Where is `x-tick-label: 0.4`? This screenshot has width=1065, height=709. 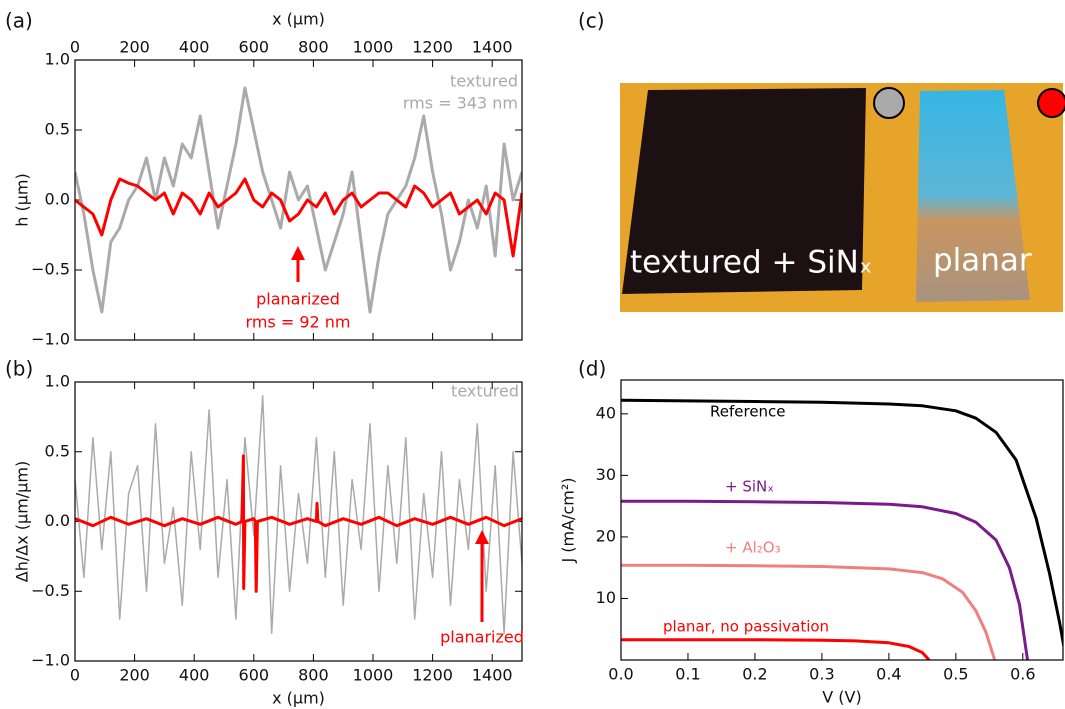
x-tick-label: 0.4 is located at coordinates (888, 674).